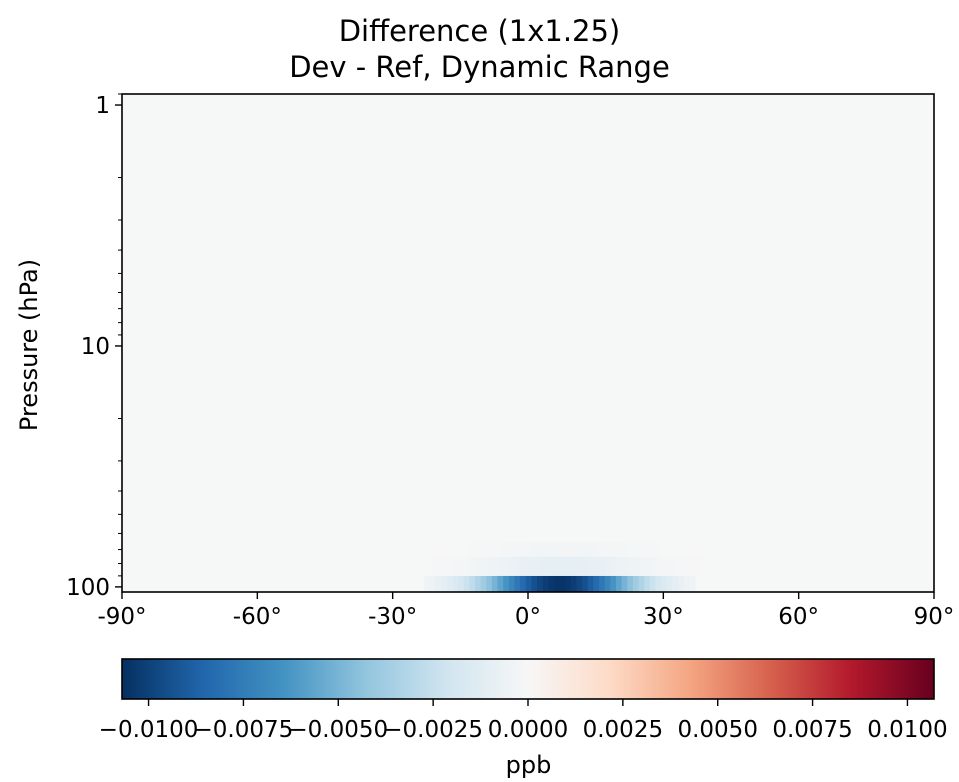 The image size is (959, 782). I want to click on chart-subtitle: Dev - Ref, Dynamic Range, so click(479, 67).